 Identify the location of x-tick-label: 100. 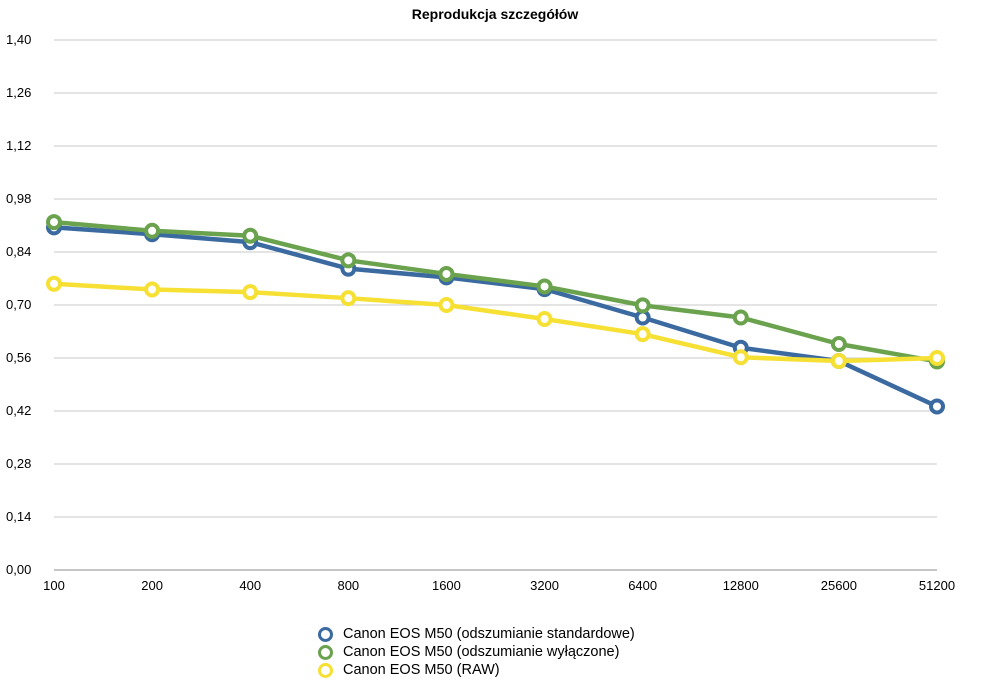
(54, 585).